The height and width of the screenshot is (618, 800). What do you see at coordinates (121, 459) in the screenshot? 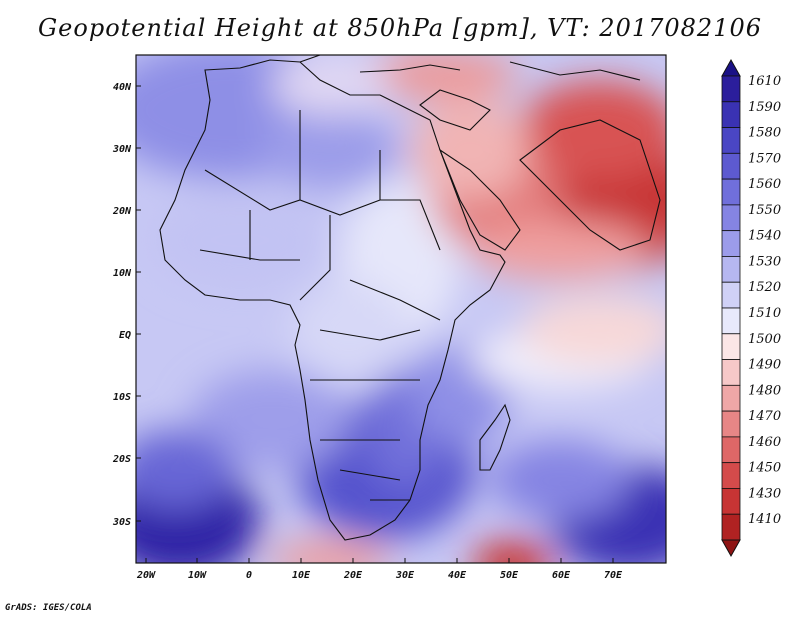
I see `y-tick-label: 20S` at bounding box center [121, 459].